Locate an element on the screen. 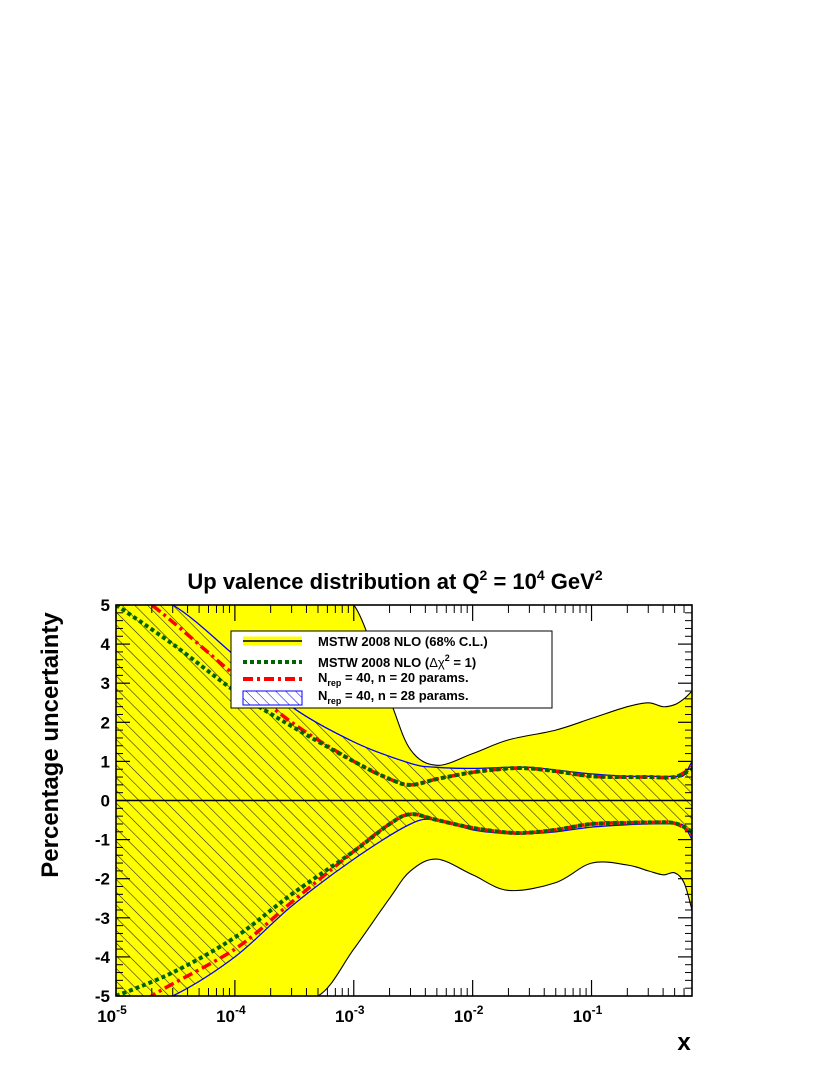 This screenshot has height=1075, width=830. series-delta-chi2-lower is located at coordinates (404, 904).